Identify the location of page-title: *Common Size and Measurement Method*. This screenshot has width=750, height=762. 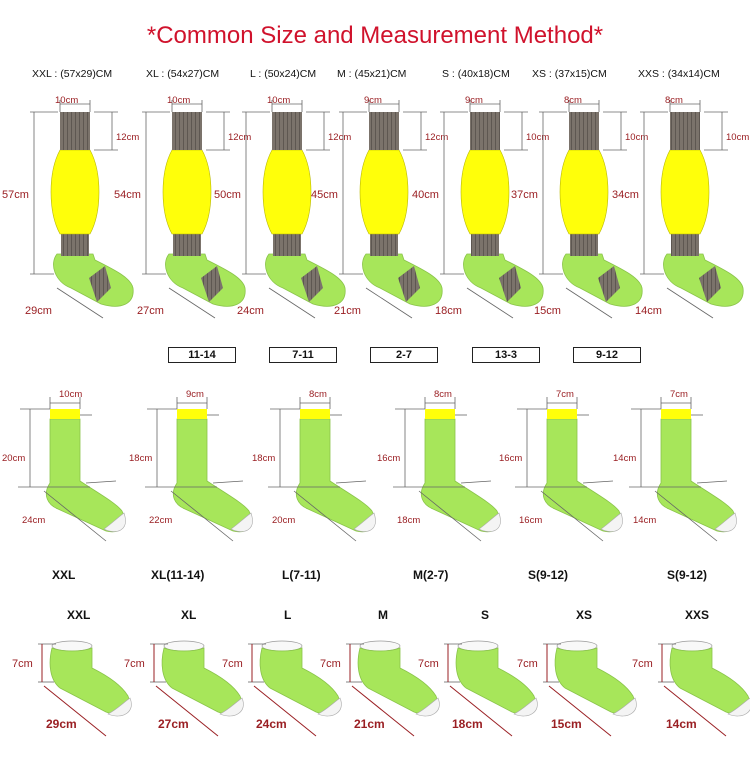
(375, 35).